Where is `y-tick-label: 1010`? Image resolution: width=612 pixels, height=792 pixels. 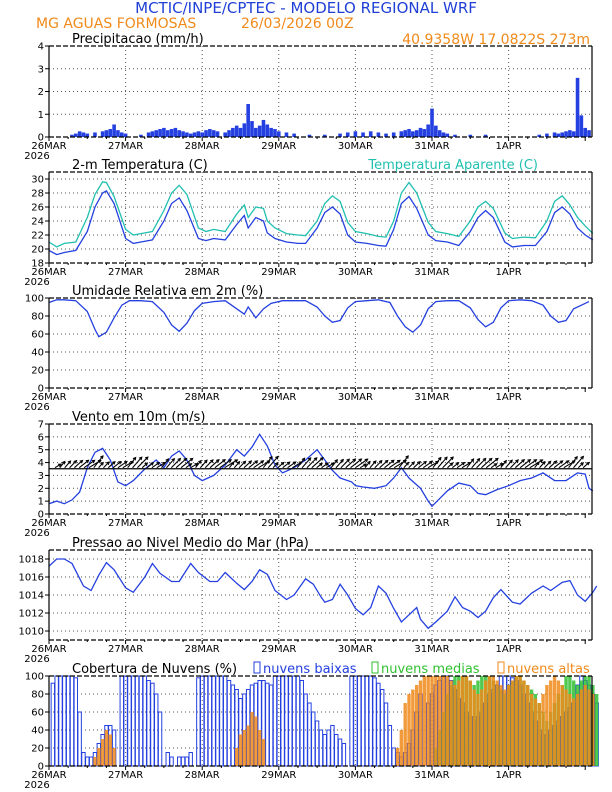
y-tick-label: 1010 is located at coordinates (31, 632).